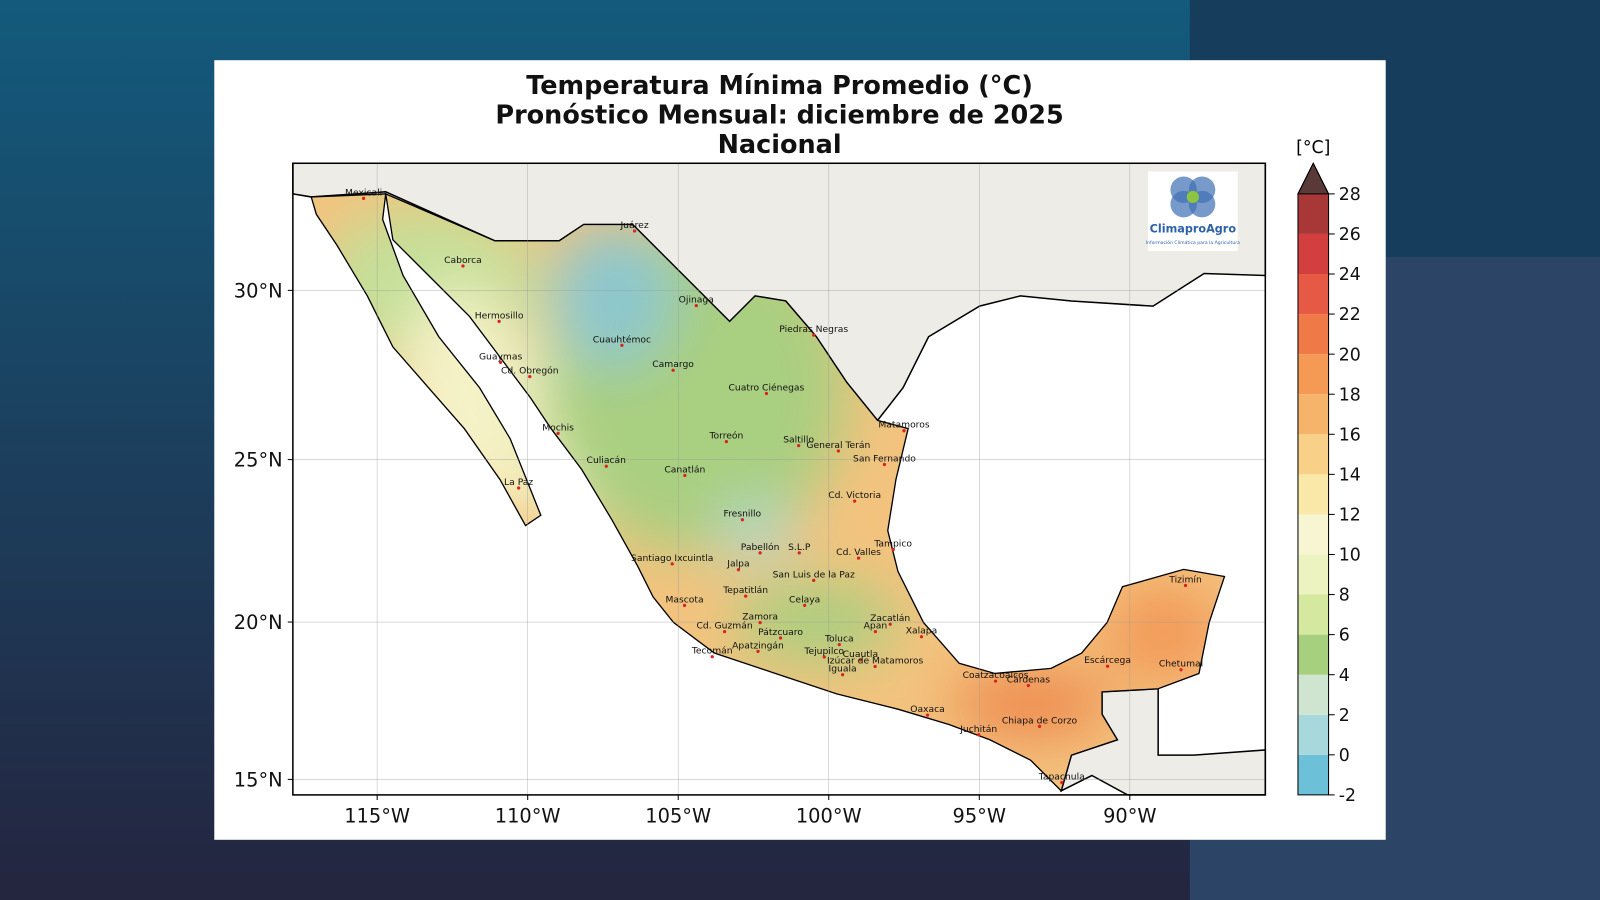  I want to click on city-label: Tecomán, so click(712, 651).